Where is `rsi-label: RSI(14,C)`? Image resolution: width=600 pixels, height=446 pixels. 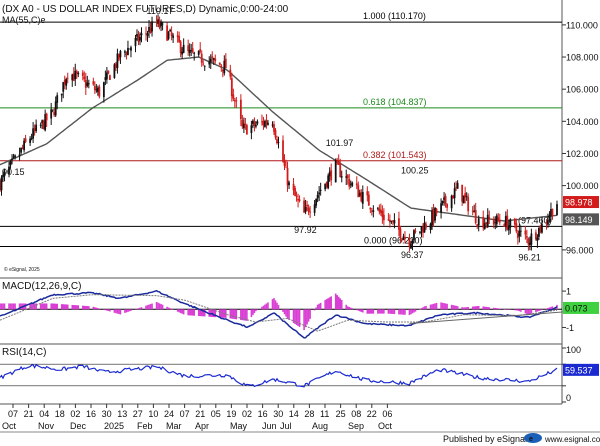
rsi-label: RSI(14,C) is located at coordinates (24, 352).